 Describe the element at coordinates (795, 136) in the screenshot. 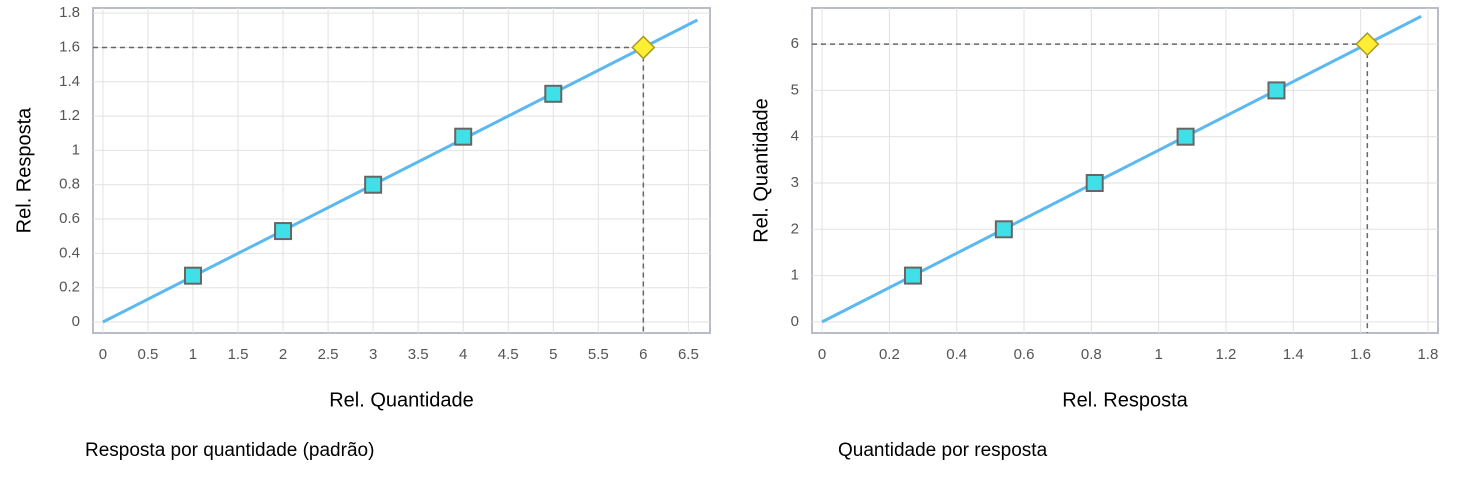

I see `y-tick-label: 4` at that location.